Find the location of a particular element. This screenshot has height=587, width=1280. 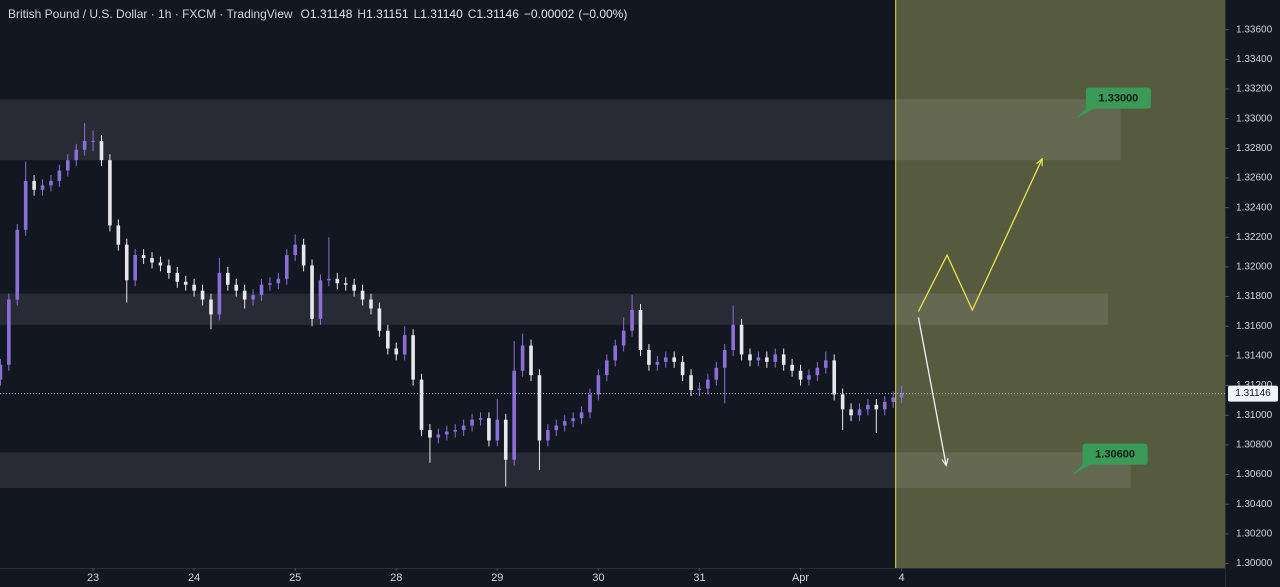

y-tick-label: 1.33000 is located at coordinates (1254, 118).